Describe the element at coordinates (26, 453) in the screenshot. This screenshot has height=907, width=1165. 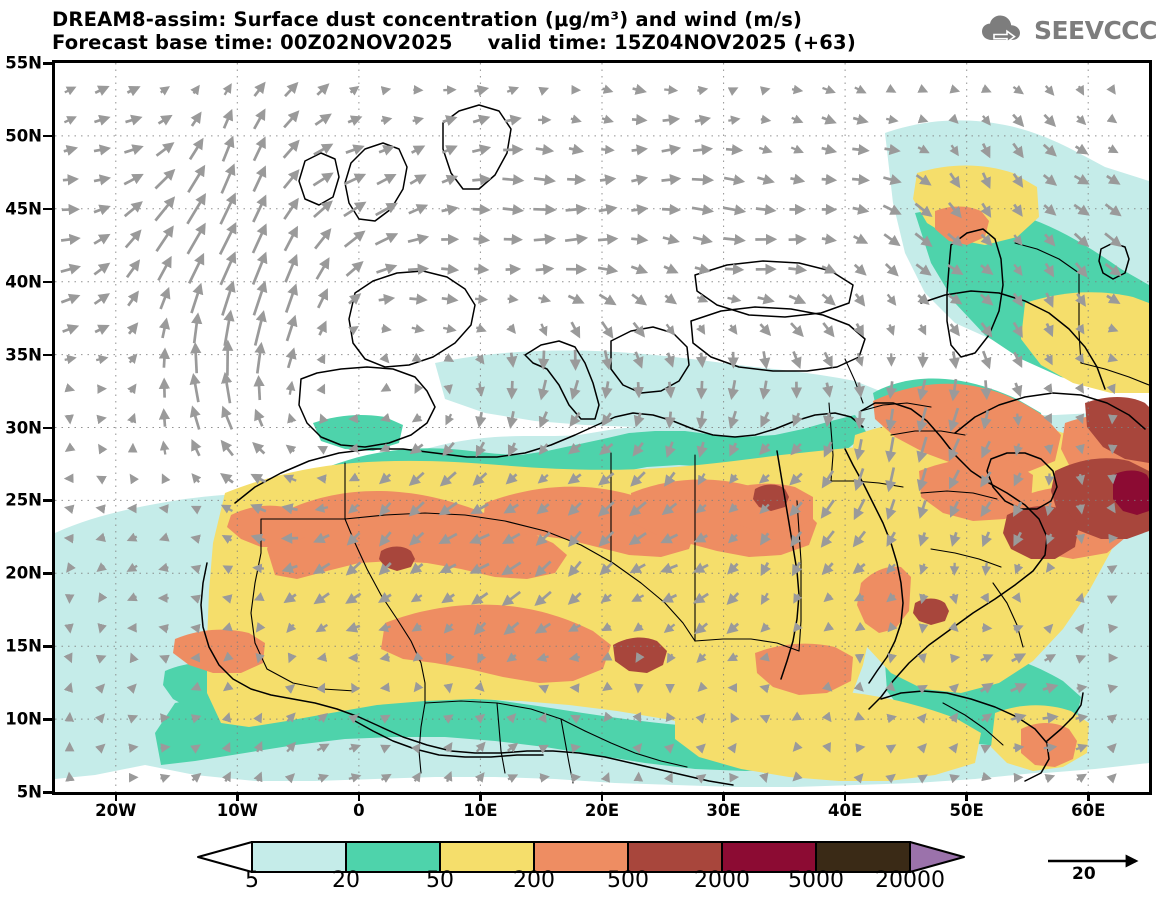
I see `y-axis-labels: 55N 50N 45N 40N 35N 30N 25N 20N 15N 10N 5N` at that location.